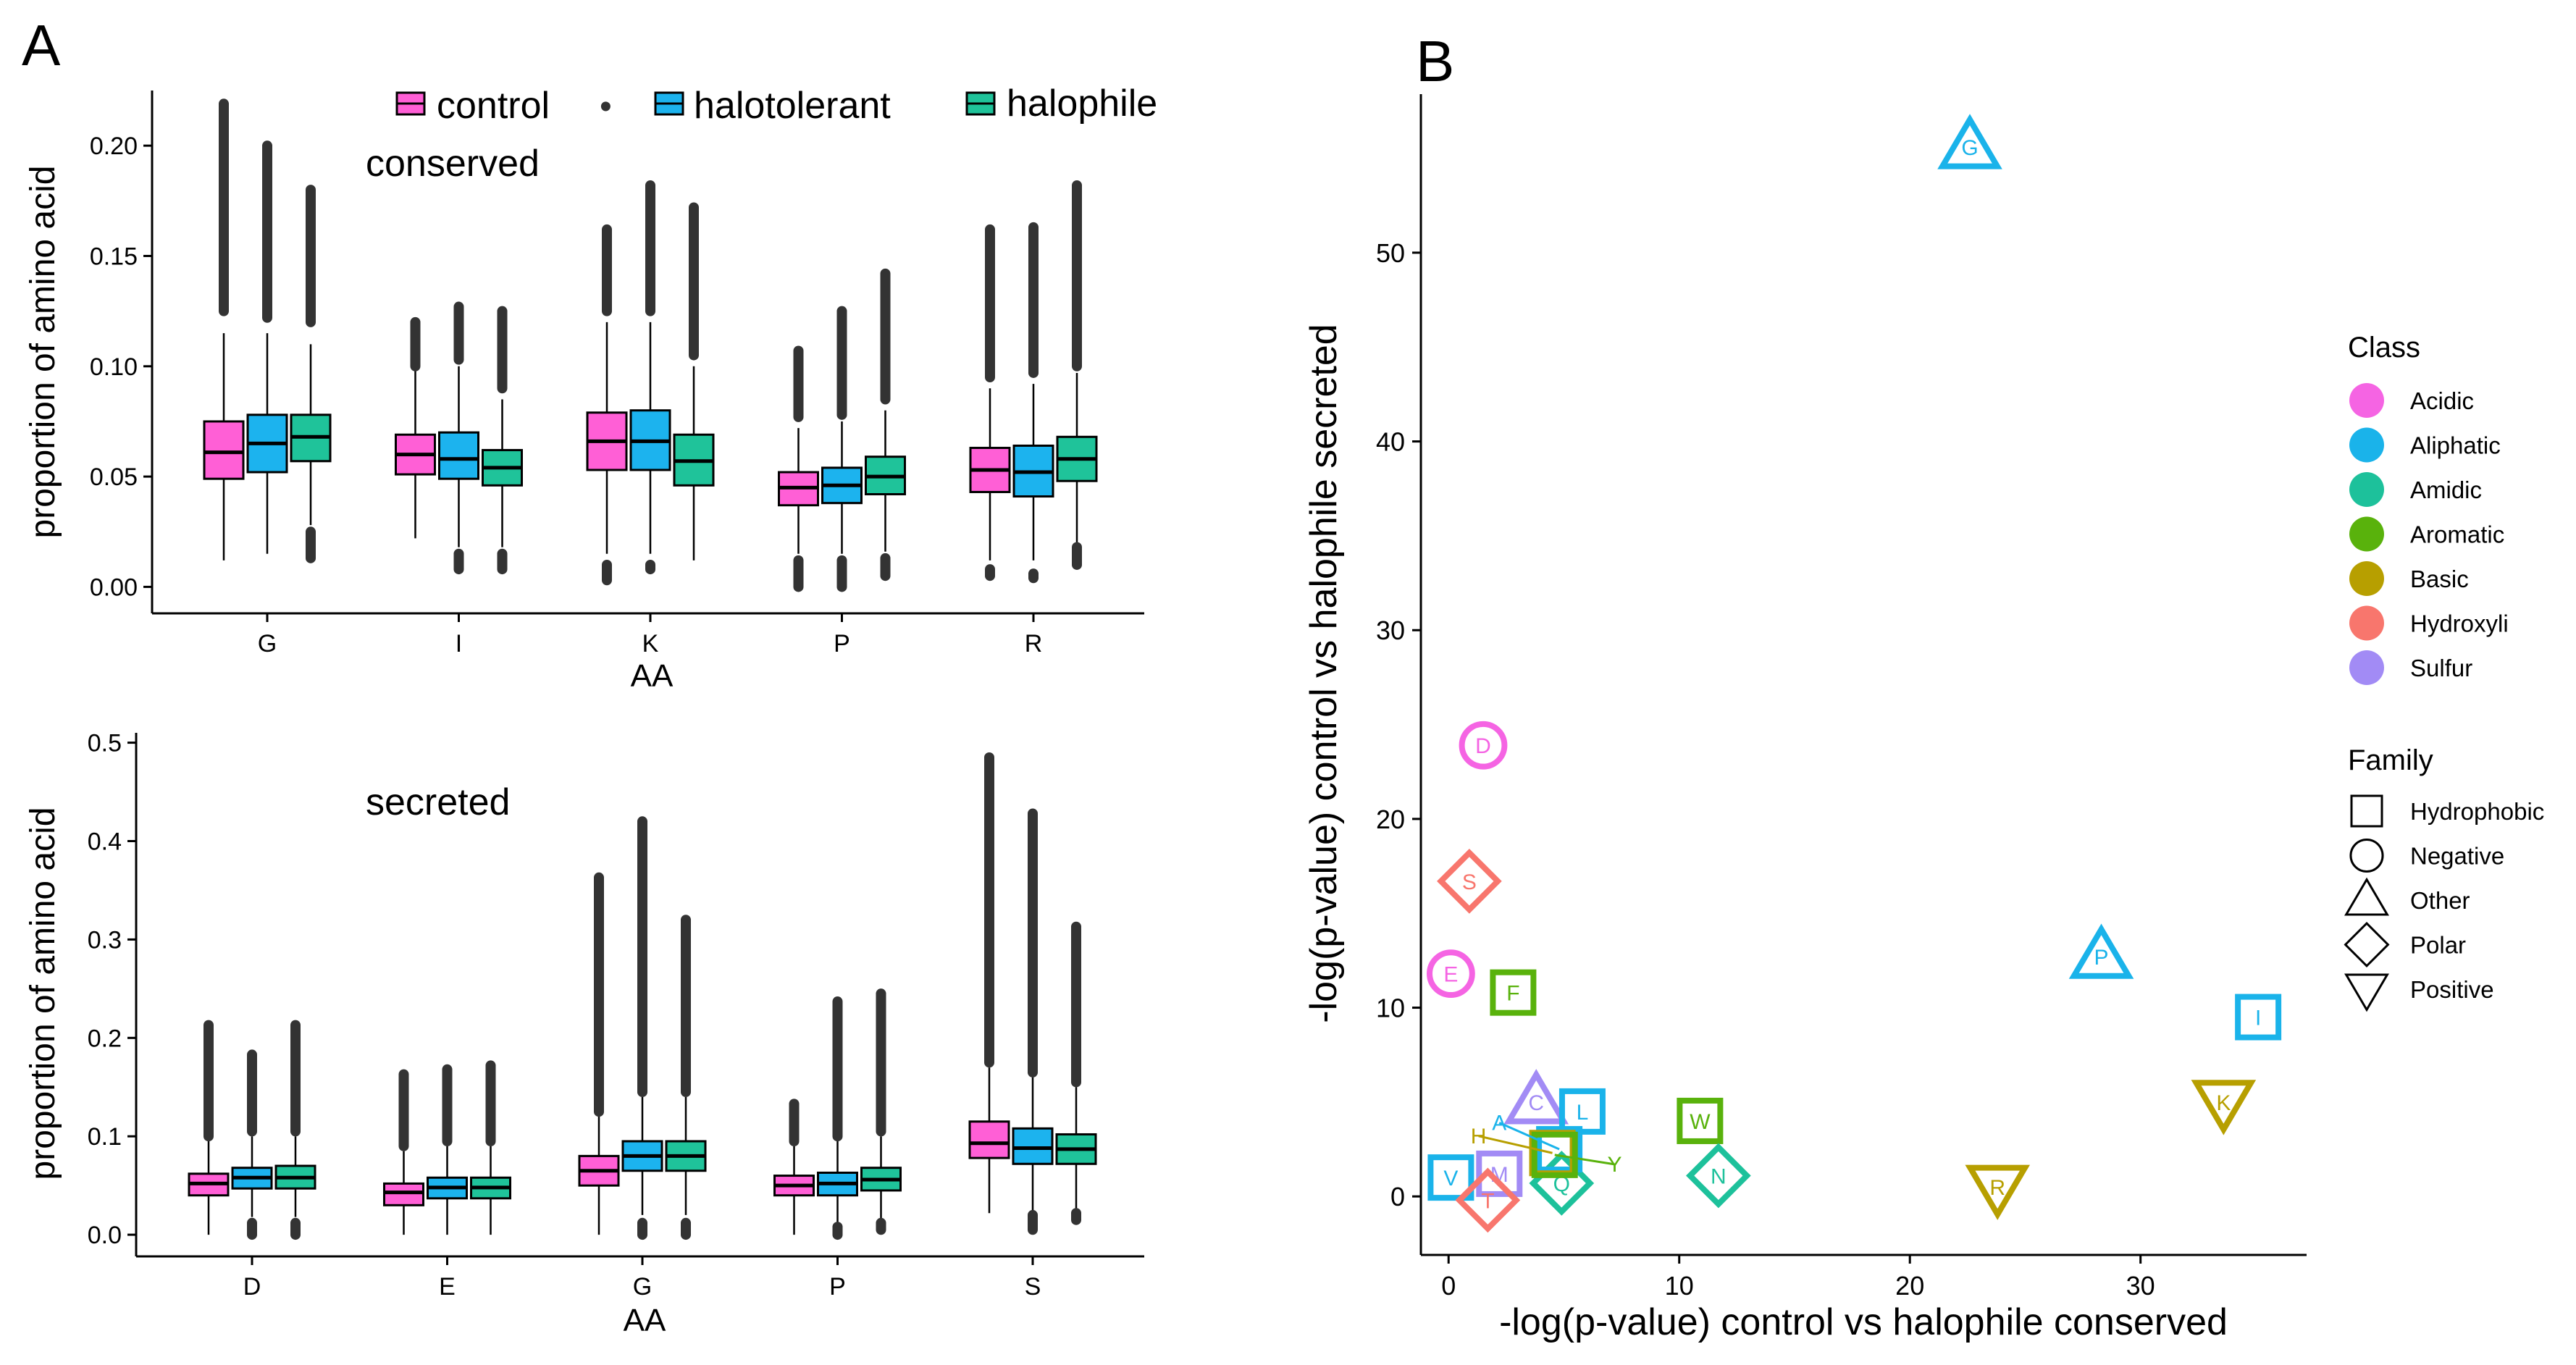 The height and width of the screenshot is (1365, 2576). Describe the element at coordinates (2439, 579) in the screenshot. I see `legend-class-label: Basic` at that location.